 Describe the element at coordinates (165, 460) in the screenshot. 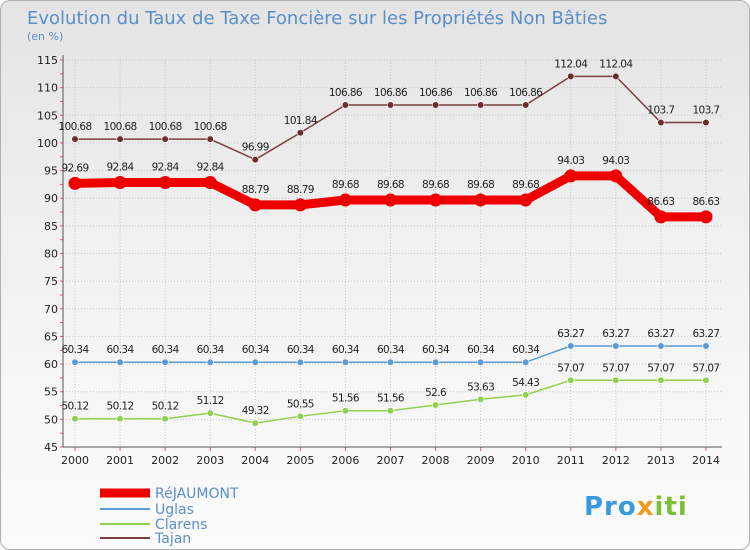

I see `x-tick-label: 2002` at that location.